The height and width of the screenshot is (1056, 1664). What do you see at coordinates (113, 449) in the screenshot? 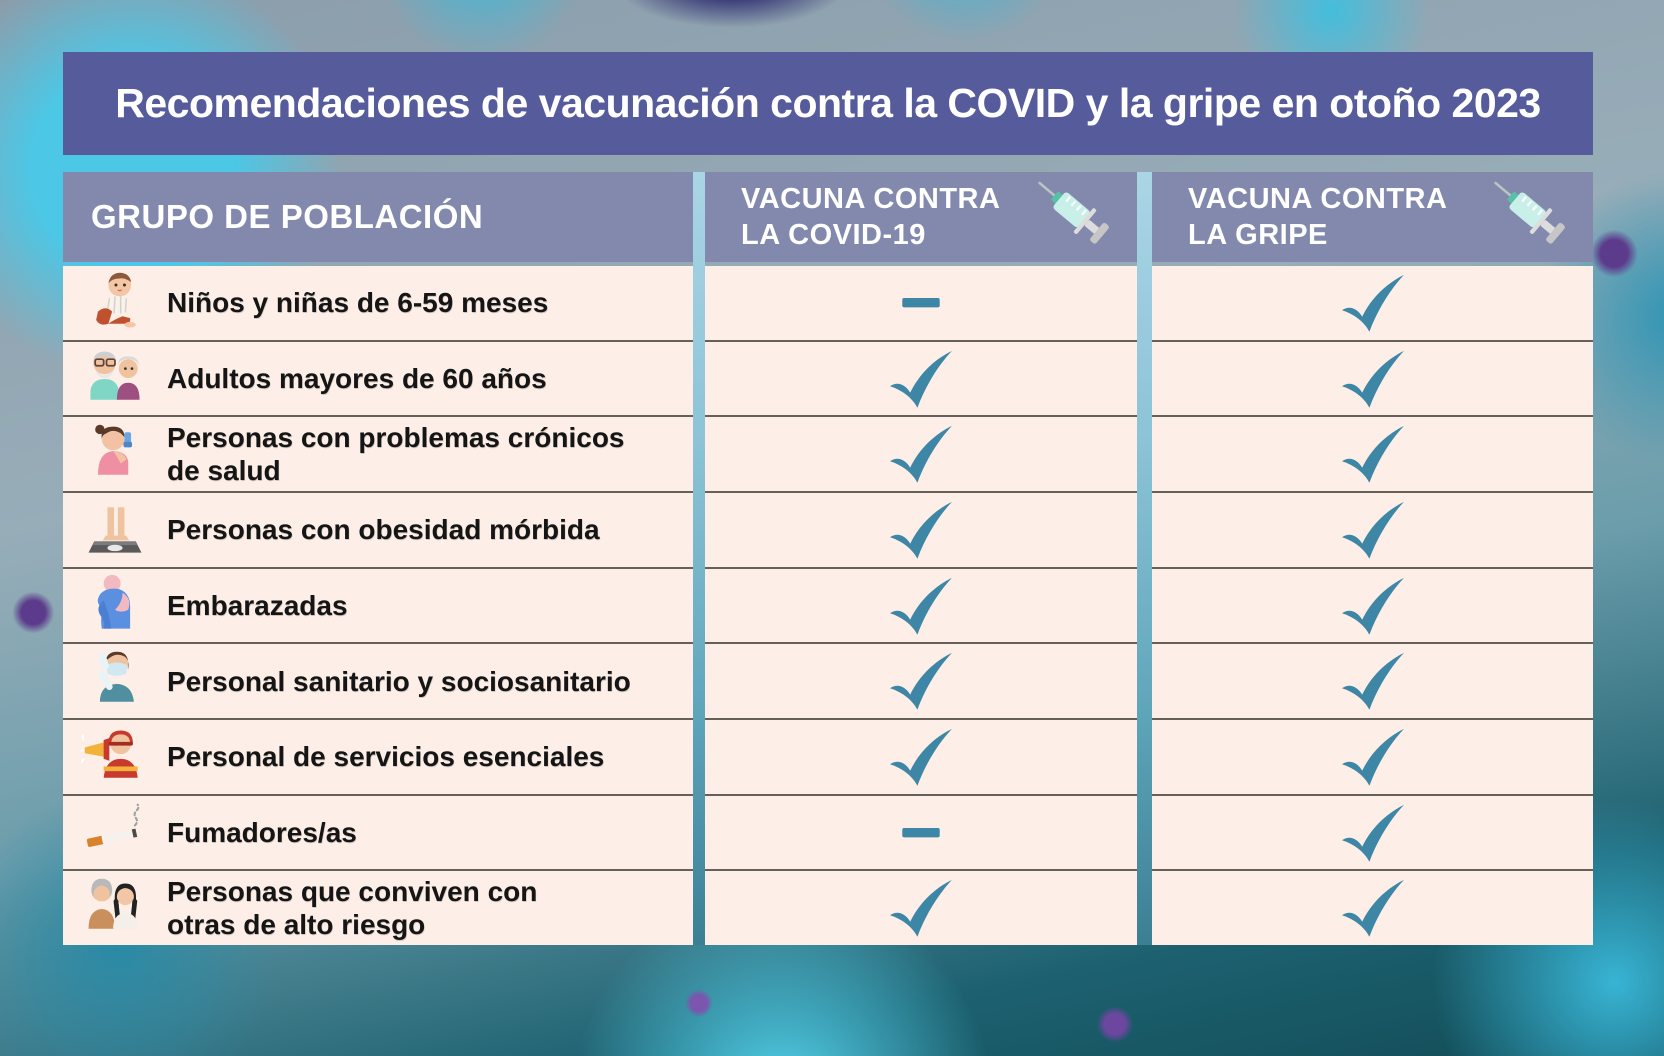
I see `inhaler-icon` at bounding box center [113, 449].